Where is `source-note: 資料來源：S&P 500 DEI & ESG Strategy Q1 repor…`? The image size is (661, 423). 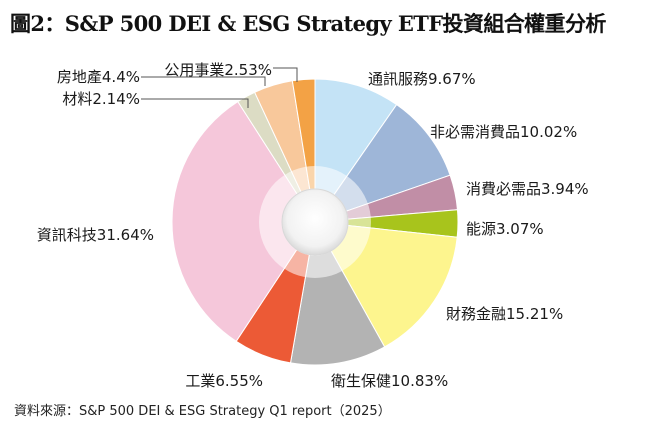
source-note: 資料來源：S&P 500 DEI & ESG Strategy Q1 repor… is located at coordinates (202, 411).